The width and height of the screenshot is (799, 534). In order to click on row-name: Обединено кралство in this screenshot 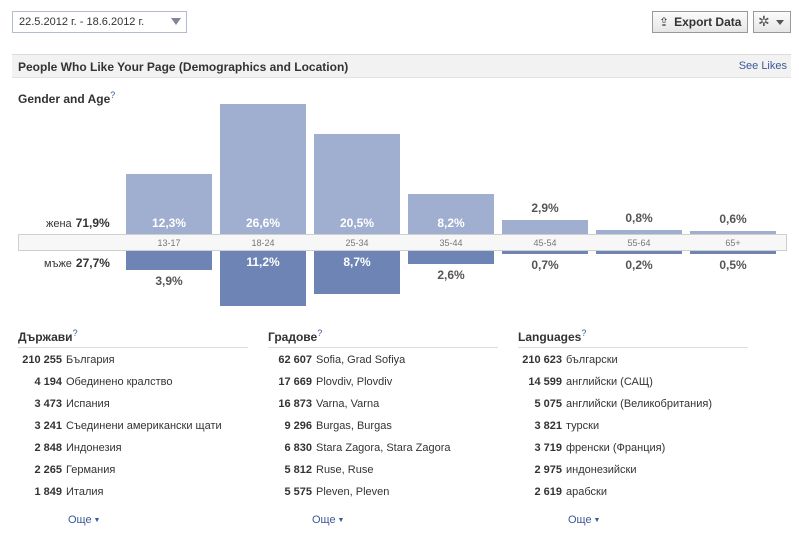, I will do `click(119, 382)`.